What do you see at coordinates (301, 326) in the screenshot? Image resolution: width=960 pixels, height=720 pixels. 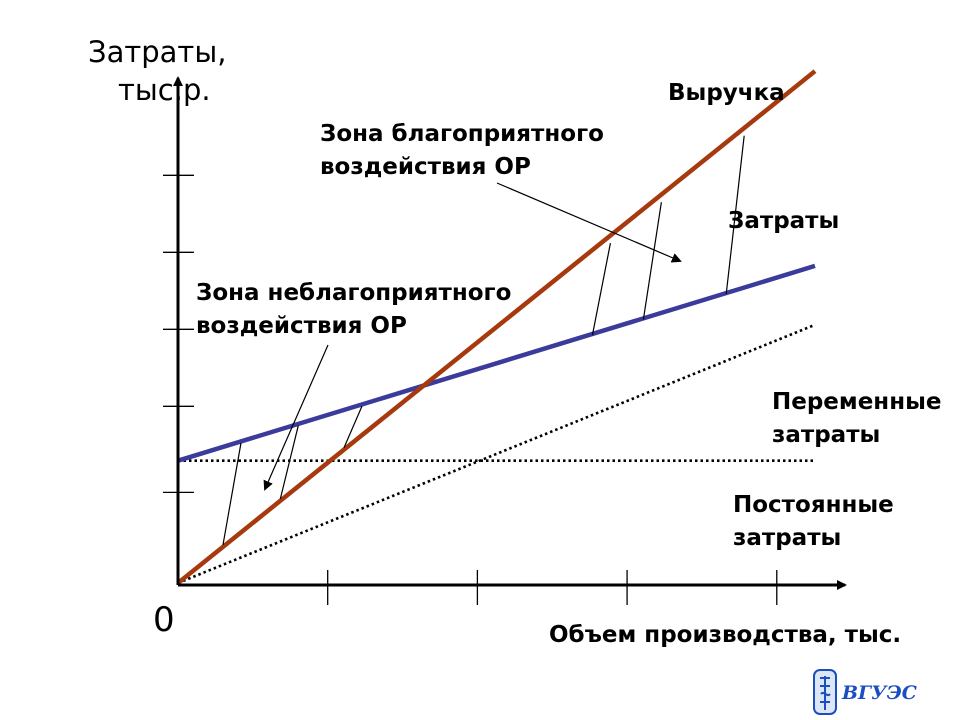 I see `unfavorable-zone-label-line2: воздействия ОР` at bounding box center [301, 326].